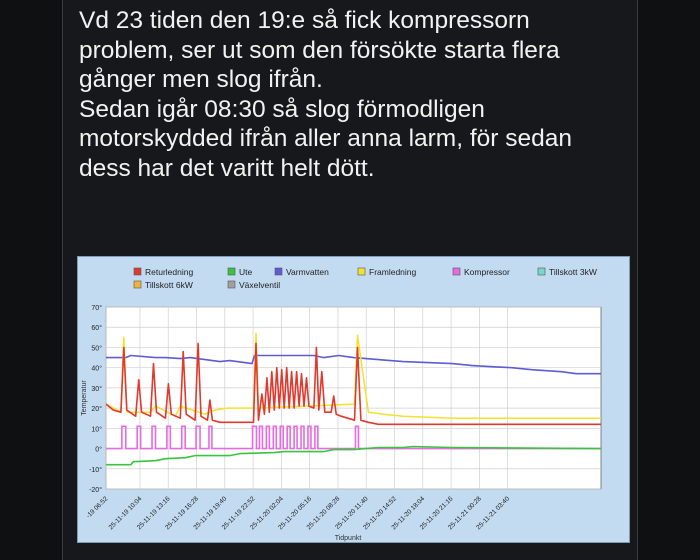  What do you see at coordinates (96, 328) in the screenshot?
I see `y-tick-label: 60°` at bounding box center [96, 328].